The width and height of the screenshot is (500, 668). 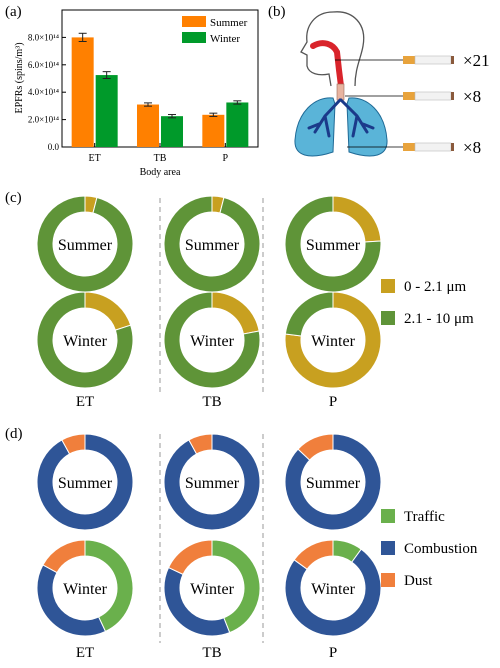 What do you see at coordinates (348, 49) in the screenshot?
I see `head-back` at bounding box center [348, 49].